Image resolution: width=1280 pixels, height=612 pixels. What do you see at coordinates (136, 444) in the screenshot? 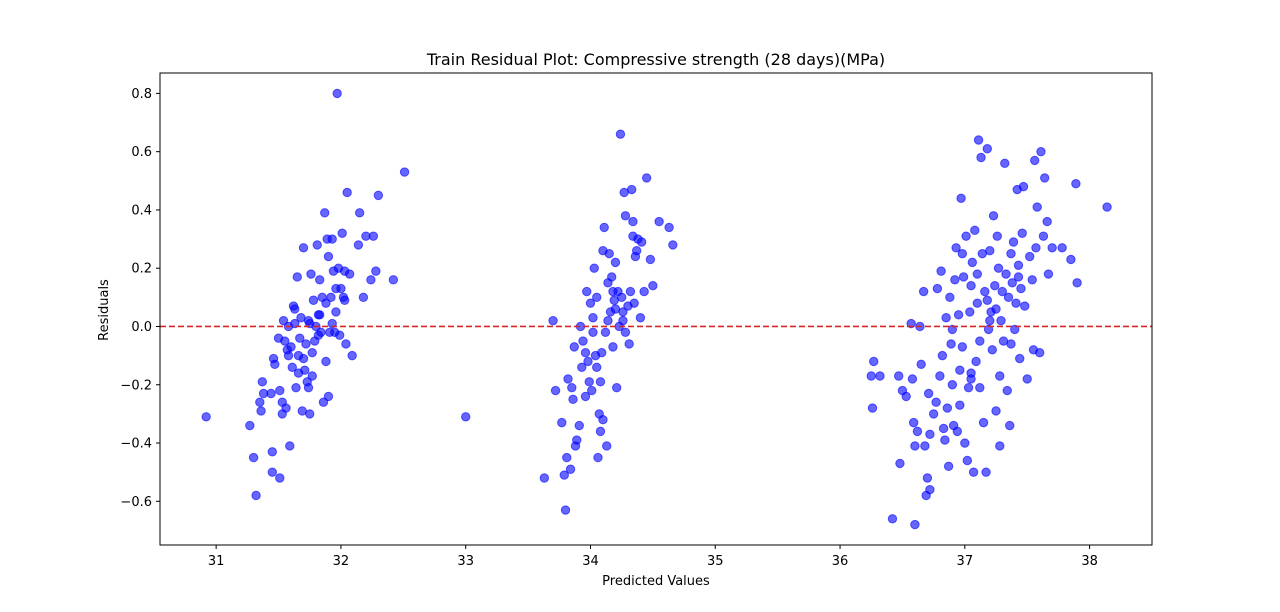
I see `y-tick-label: −0.4` at bounding box center [136, 444].